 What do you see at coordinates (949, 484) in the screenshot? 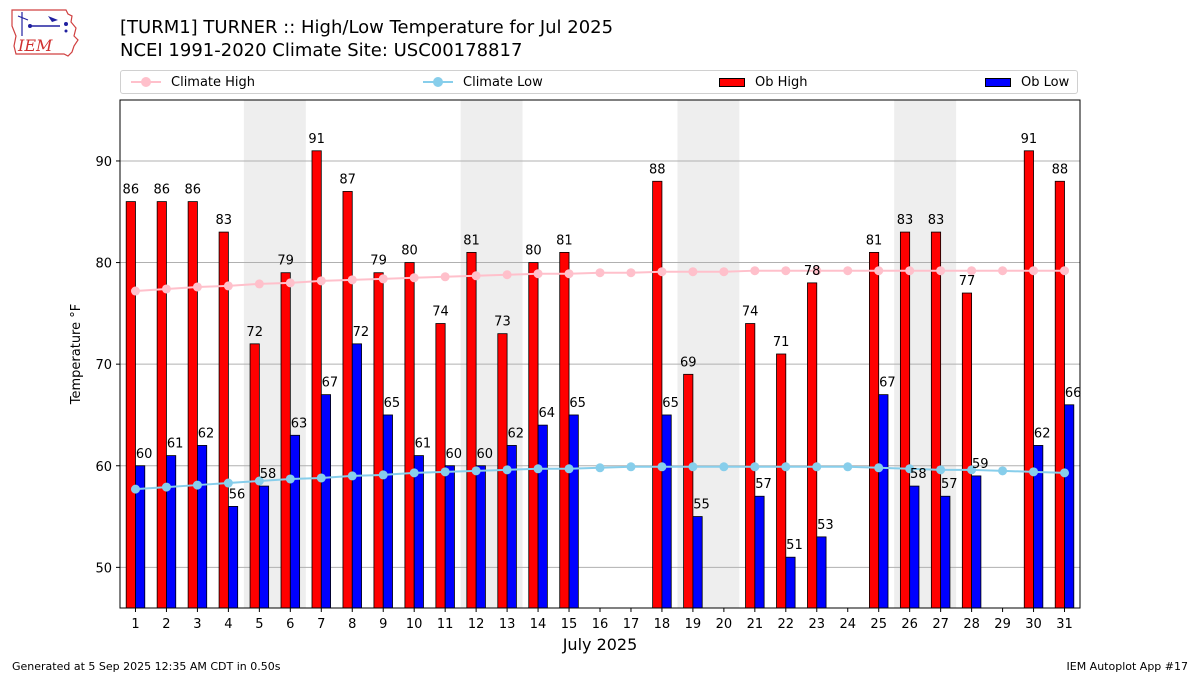
I see `label-ob-low-day-27: 57` at bounding box center [949, 484].